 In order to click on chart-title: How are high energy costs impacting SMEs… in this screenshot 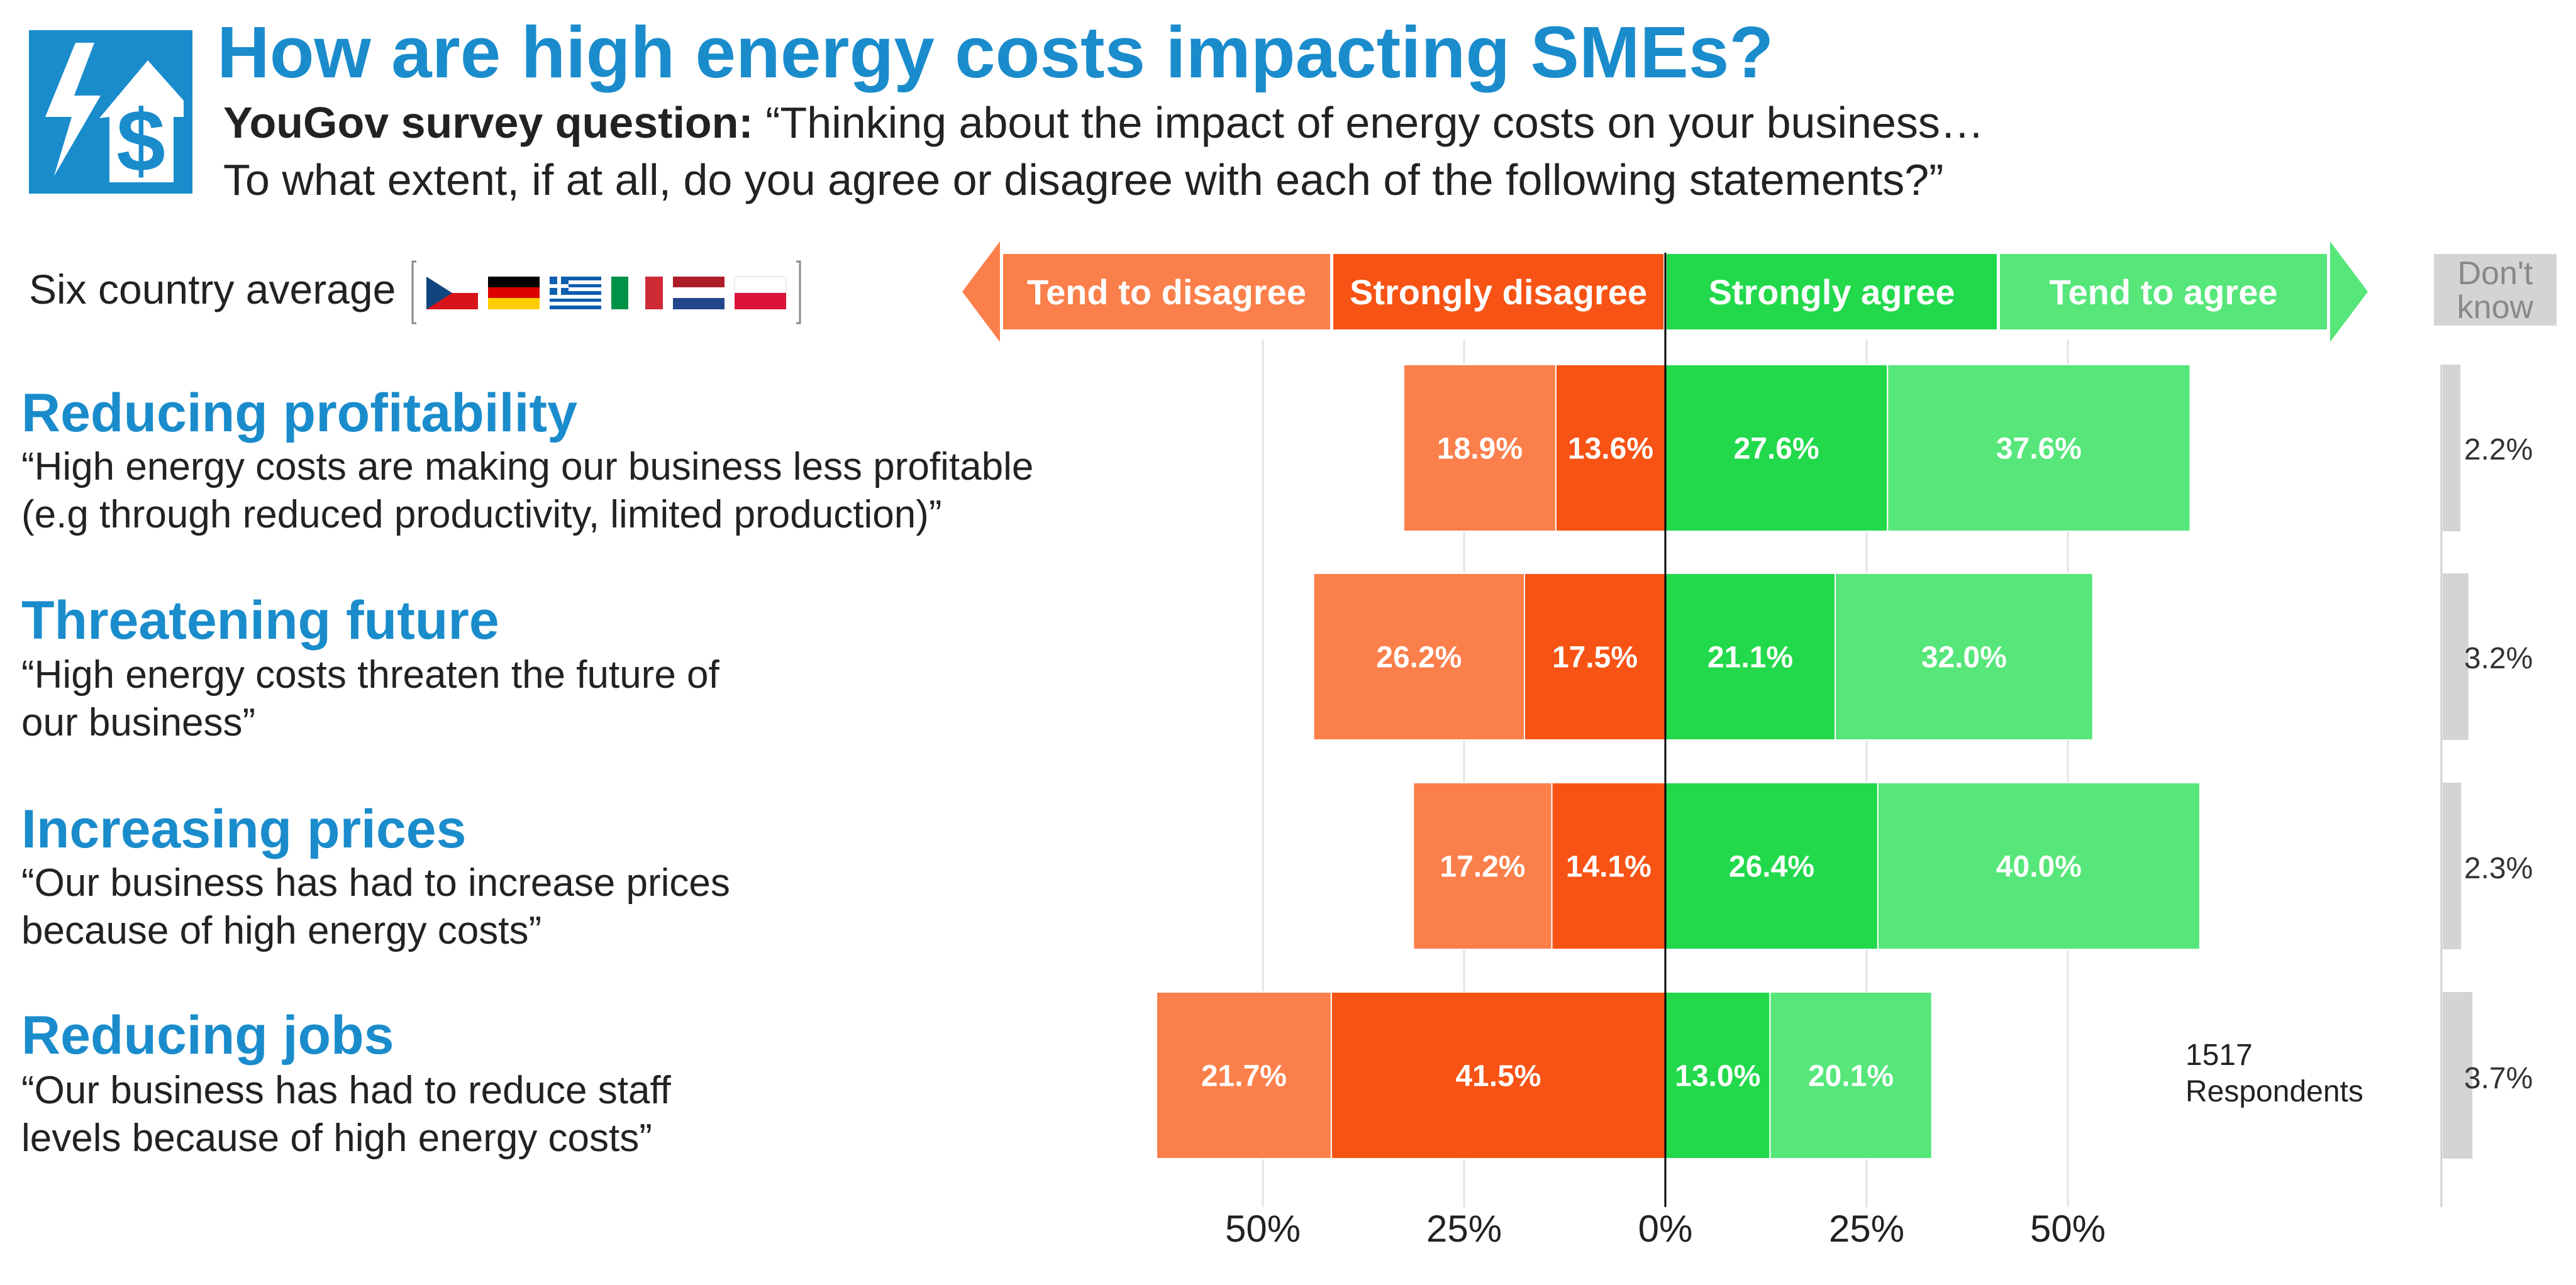, I will do `click(995, 52)`.